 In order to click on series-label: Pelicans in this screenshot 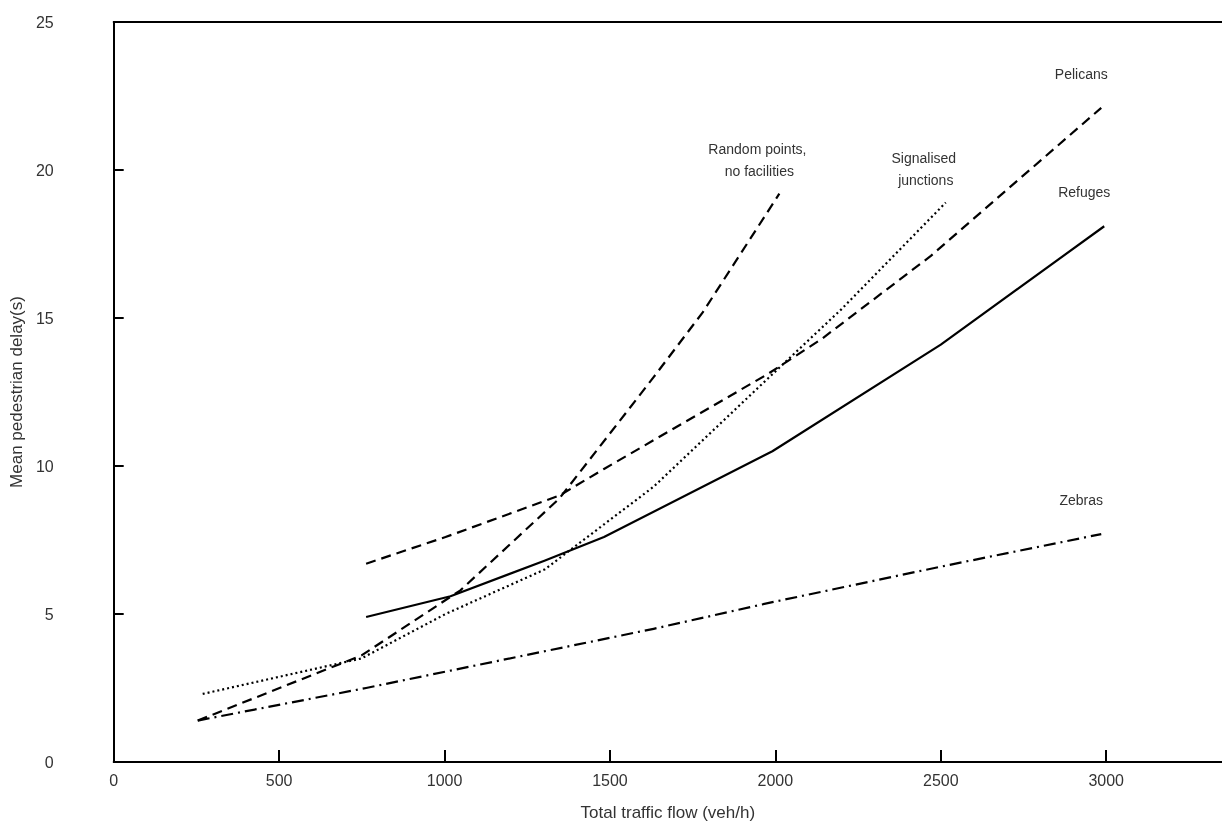, I will do `click(1081, 73)`.